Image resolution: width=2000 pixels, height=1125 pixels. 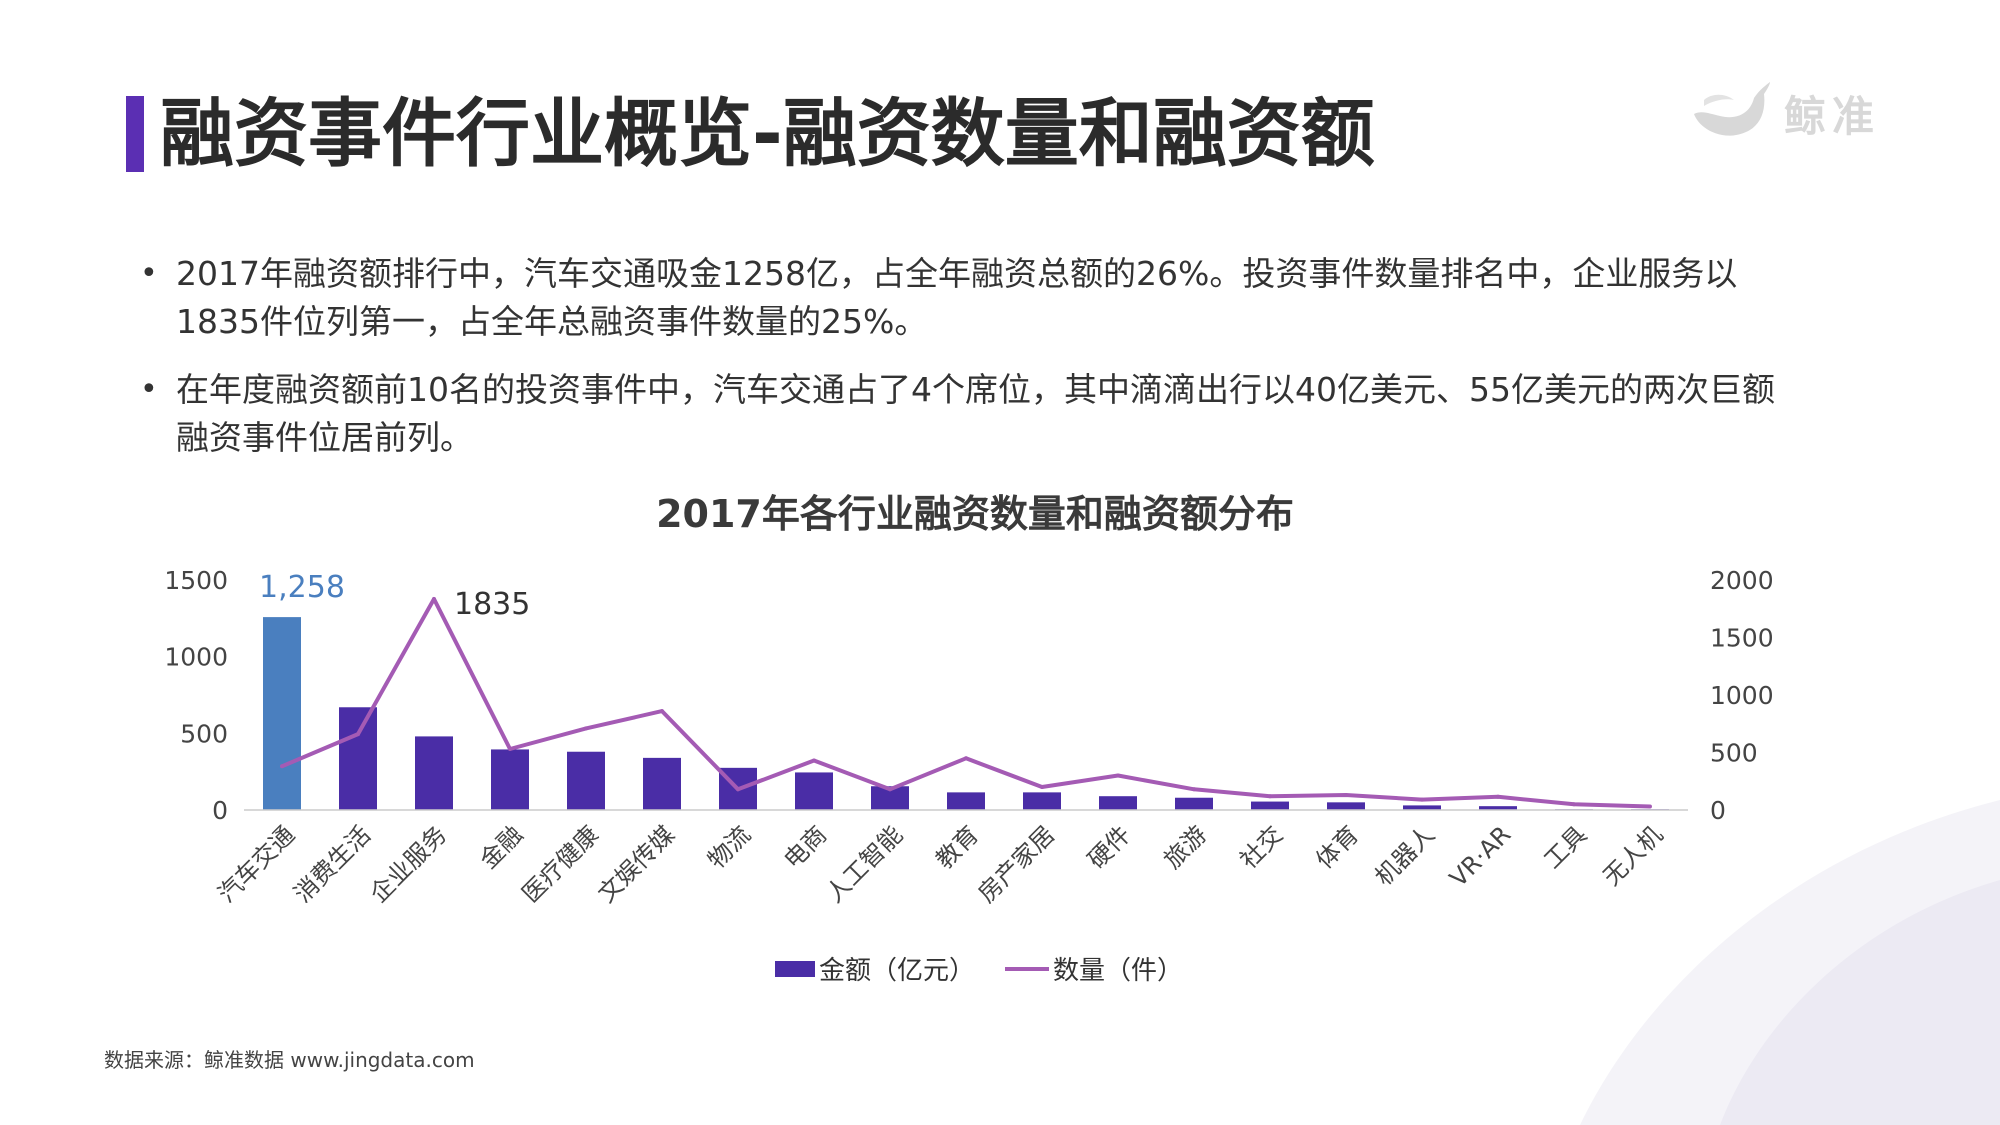 I want to click on chart-title: 2017年各行业融资数量和融资额分布, so click(x=975, y=514).